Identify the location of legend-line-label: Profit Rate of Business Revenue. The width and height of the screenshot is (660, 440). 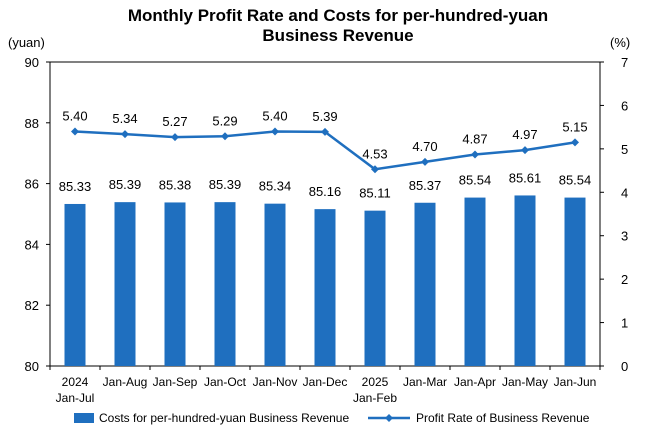
(503, 418).